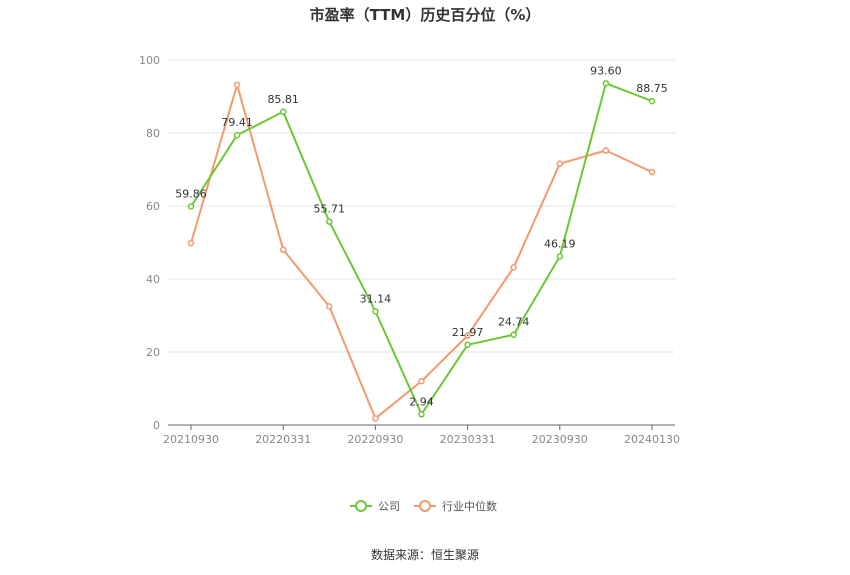 The image size is (850, 575). What do you see at coordinates (560, 439) in the screenshot?
I see `x-tick-label: 20230930` at bounding box center [560, 439].